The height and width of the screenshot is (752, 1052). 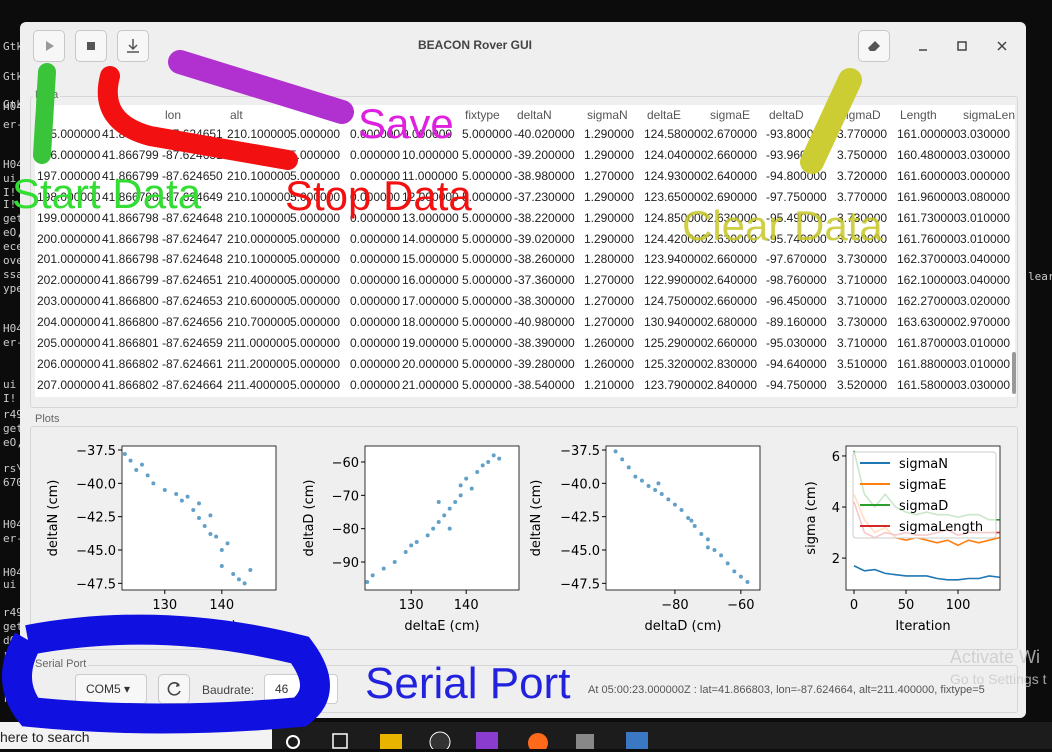 I want to click on table-cell: 19.000000, so click(x=430, y=343).